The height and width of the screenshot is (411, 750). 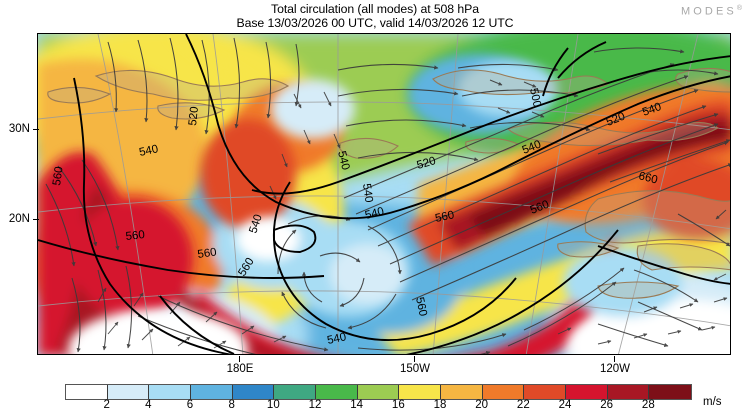 What do you see at coordinates (148, 405) in the screenshot?
I see `colorbar-tick-4: 4` at bounding box center [148, 405].